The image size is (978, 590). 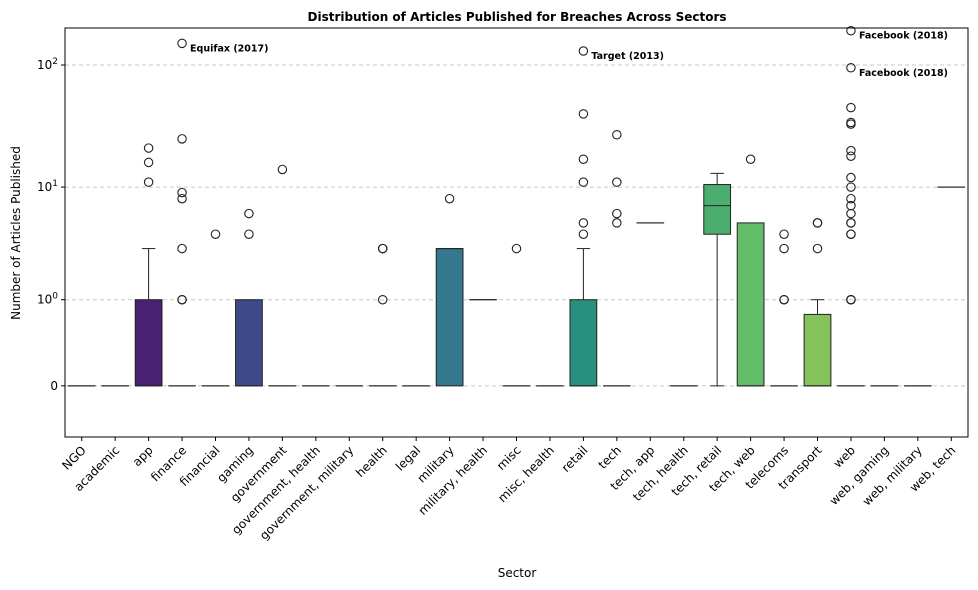 What do you see at coordinates (844, 456) in the screenshot?
I see `x-tick-label: web` at bounding box center [844, 456].